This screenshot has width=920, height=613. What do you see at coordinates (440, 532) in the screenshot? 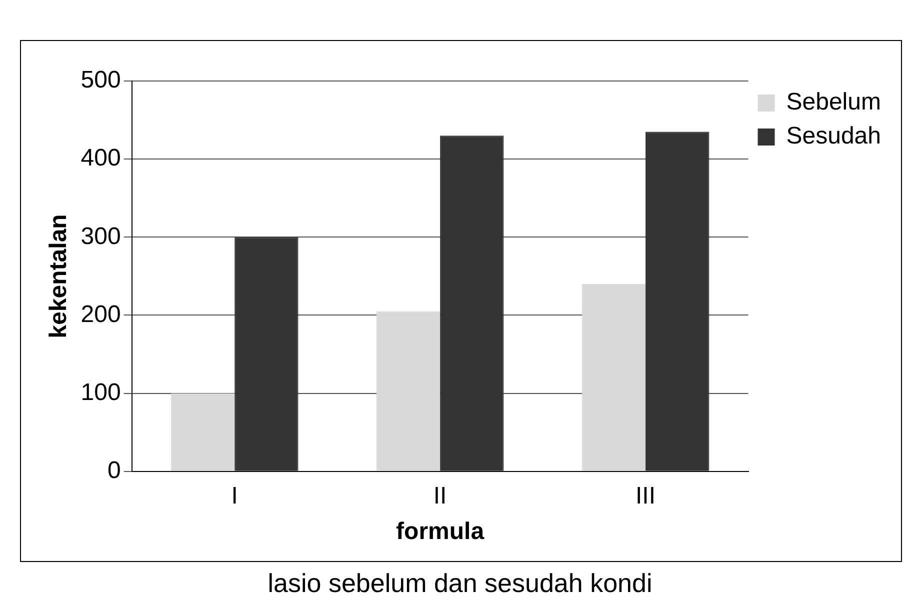
I see `x-axis-title: formula` at bounding box center [440, 532].